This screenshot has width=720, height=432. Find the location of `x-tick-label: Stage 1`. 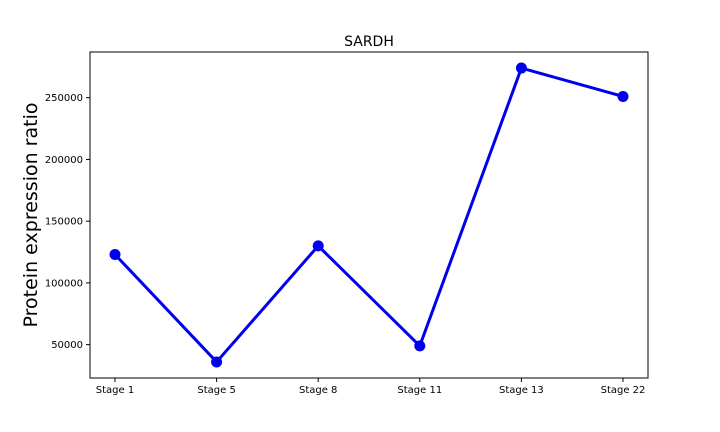

x-tick-label: Stage 1 is located at coordinates (115, 390).